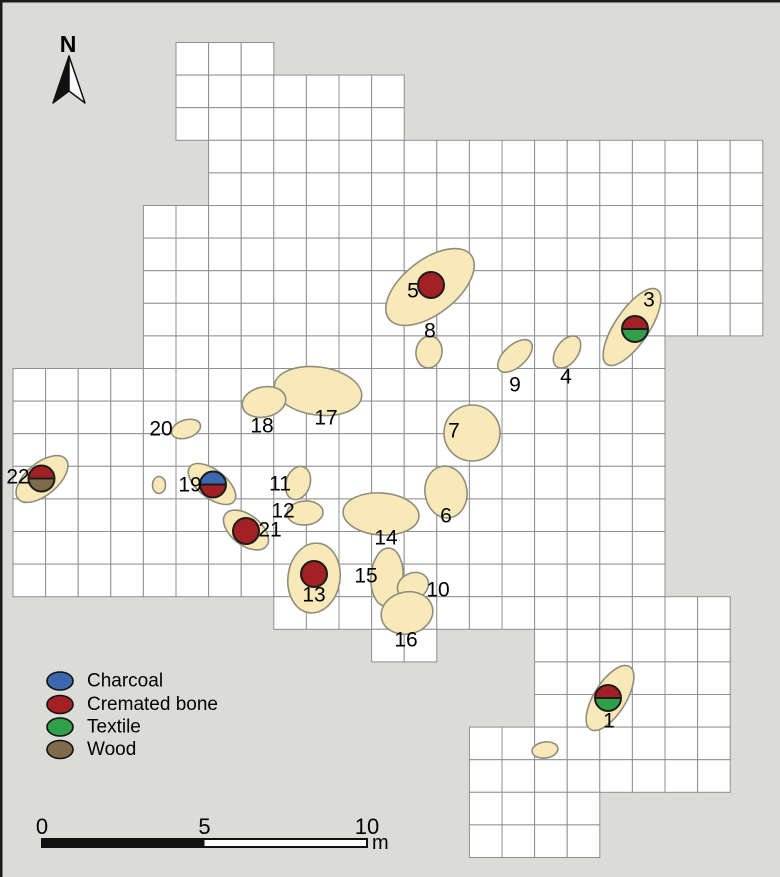  I want to click on legend-swatch-wood, so click(60, 749).